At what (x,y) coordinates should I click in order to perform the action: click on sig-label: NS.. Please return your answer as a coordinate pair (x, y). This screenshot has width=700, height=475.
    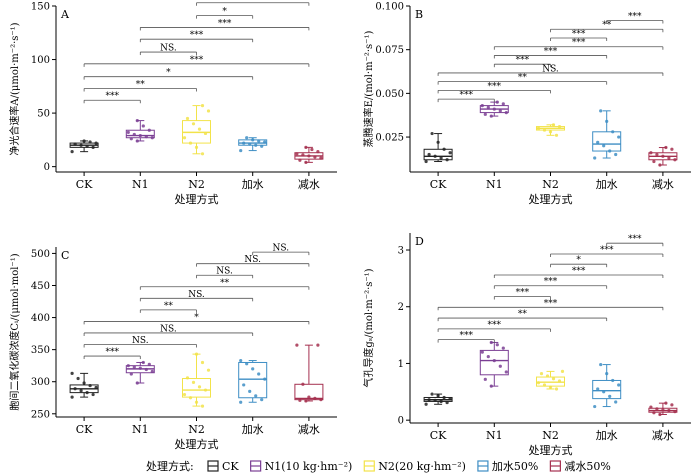
    Looking at the image, I should click on (281, 249).